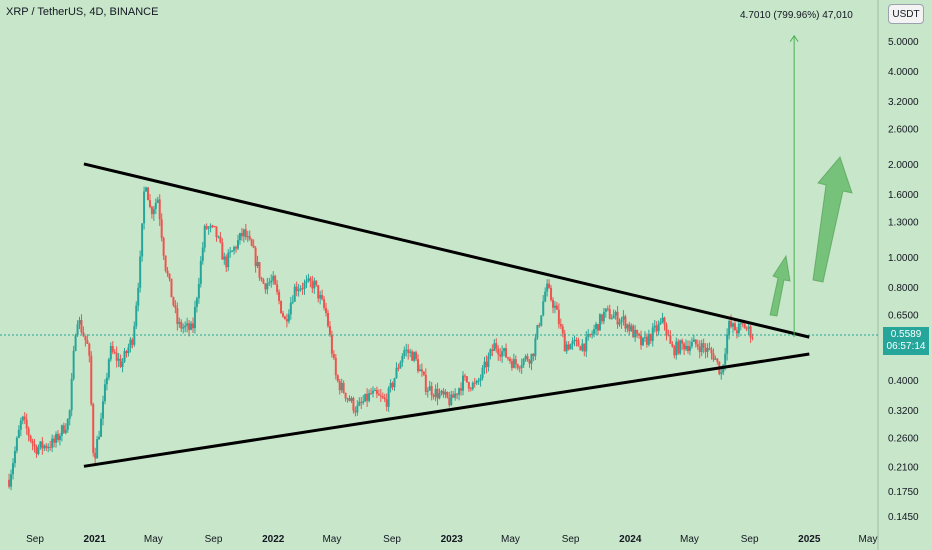  What do you see at coordinates (903, 130) in the screenshot?
I see `y-tick-label: 2.6000` at bounding box center [903, 130].